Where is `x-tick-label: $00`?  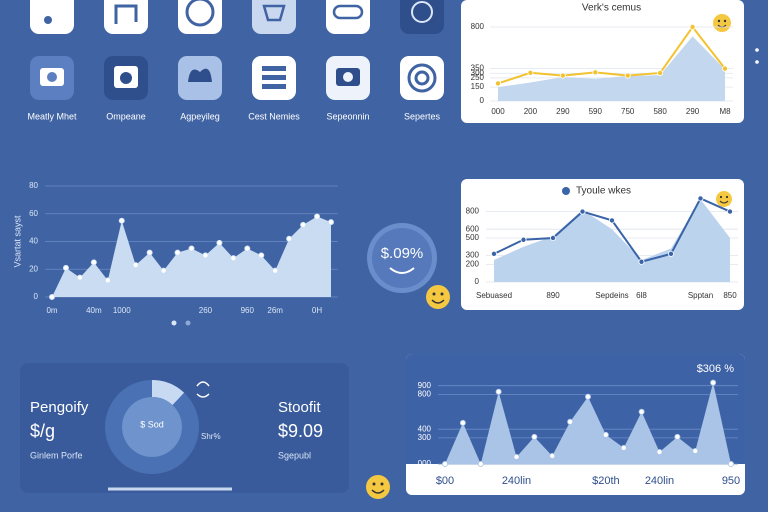 x-tick-label: $00 is located at coordinates (445, 481).